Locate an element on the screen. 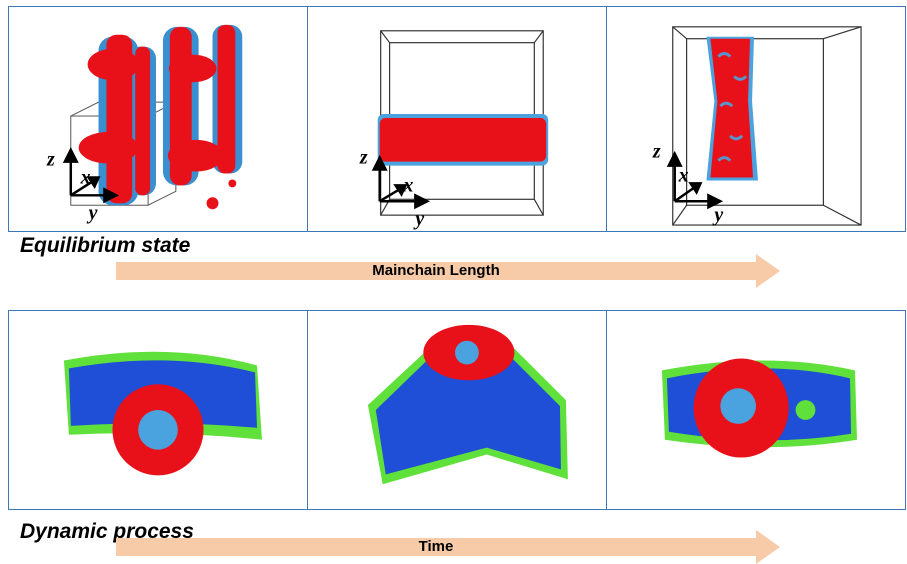 This screenshot has height=564, width=907. network-morphology-image: z x y is located at coordinates (144, 124).